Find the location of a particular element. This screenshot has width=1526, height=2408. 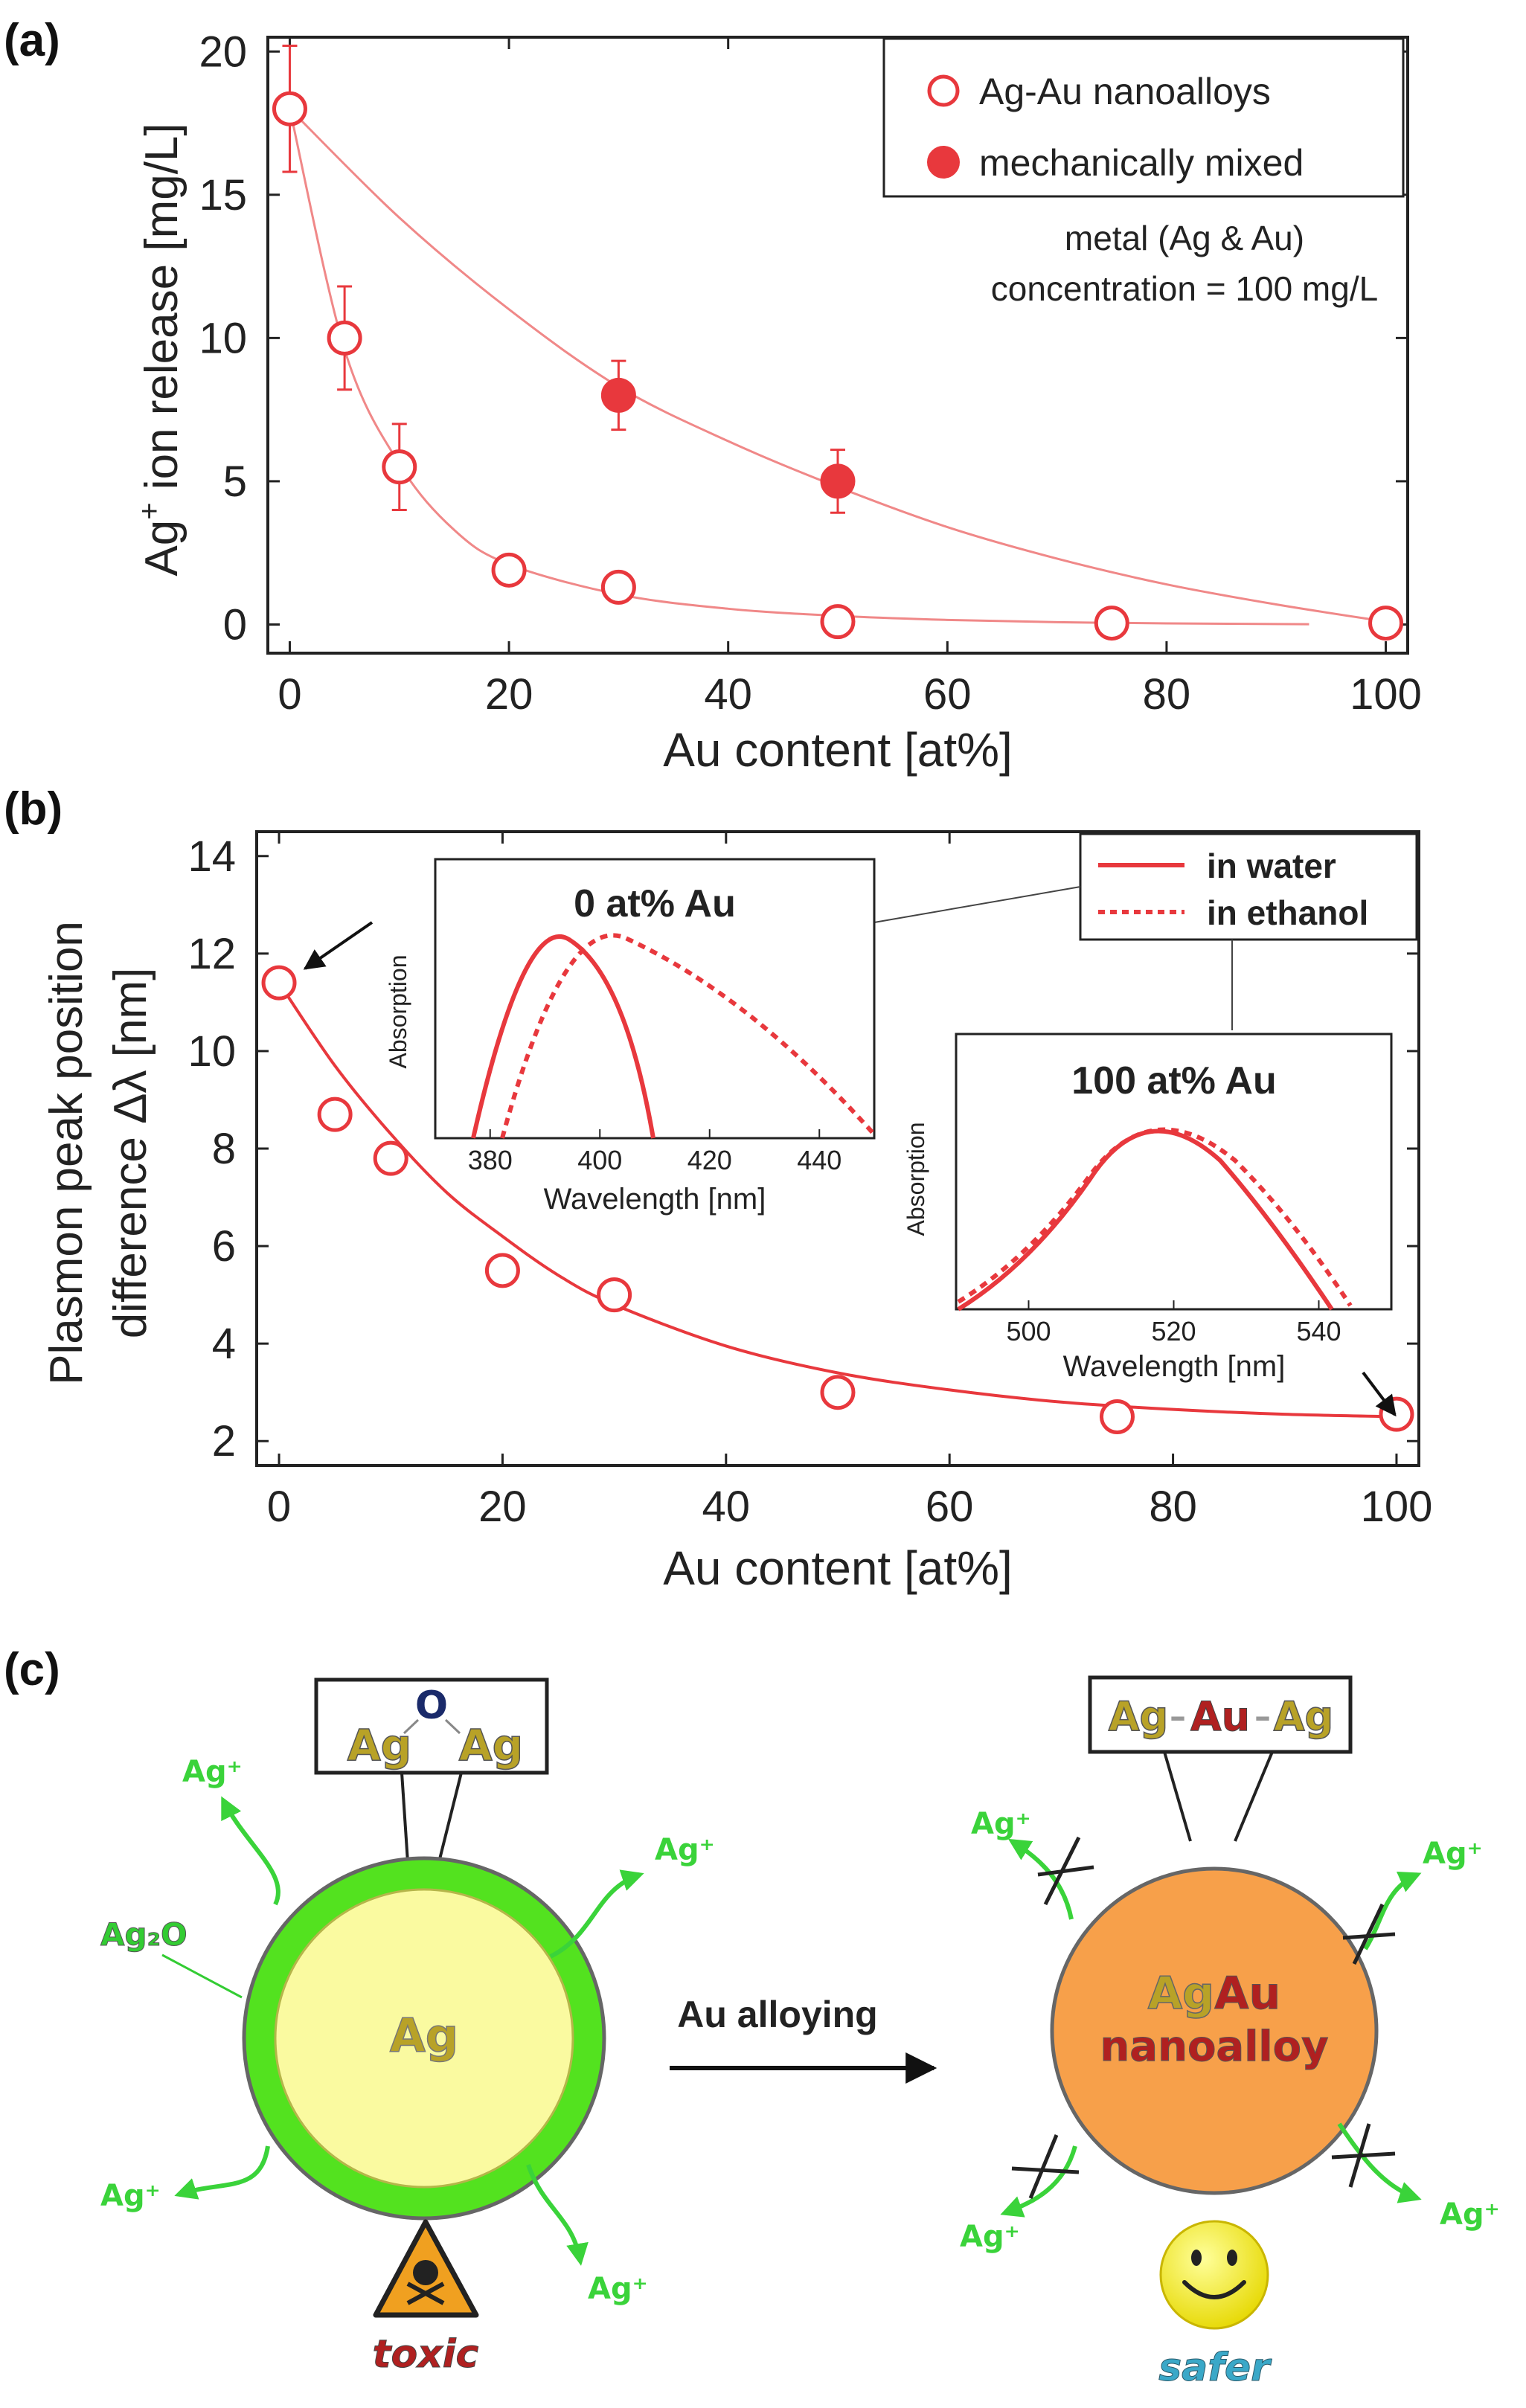

chartA-xtick-label-0: 0 is located at coordinates (289, 694).